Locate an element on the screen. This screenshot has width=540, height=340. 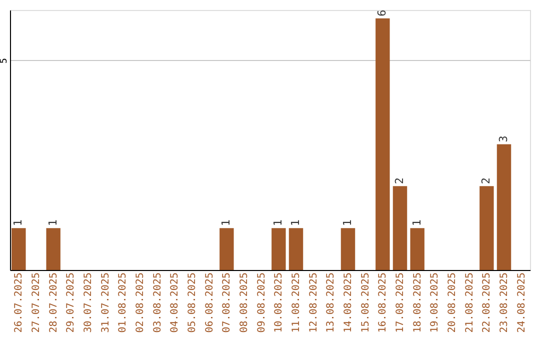
x-tick-label: 14.08.2025 is located at coordinates (348, 302).